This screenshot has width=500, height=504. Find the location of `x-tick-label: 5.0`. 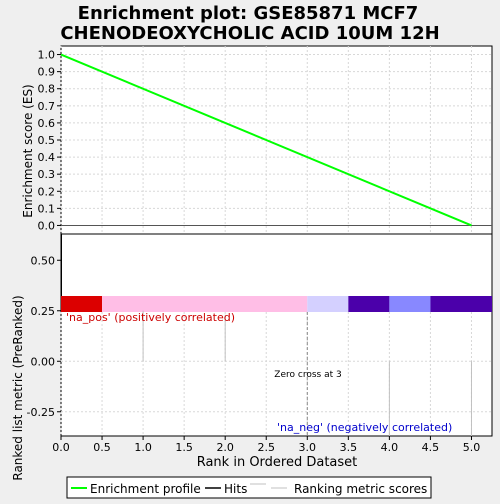

x-tick-label: 5.0 is located at coordinates (472, 447).